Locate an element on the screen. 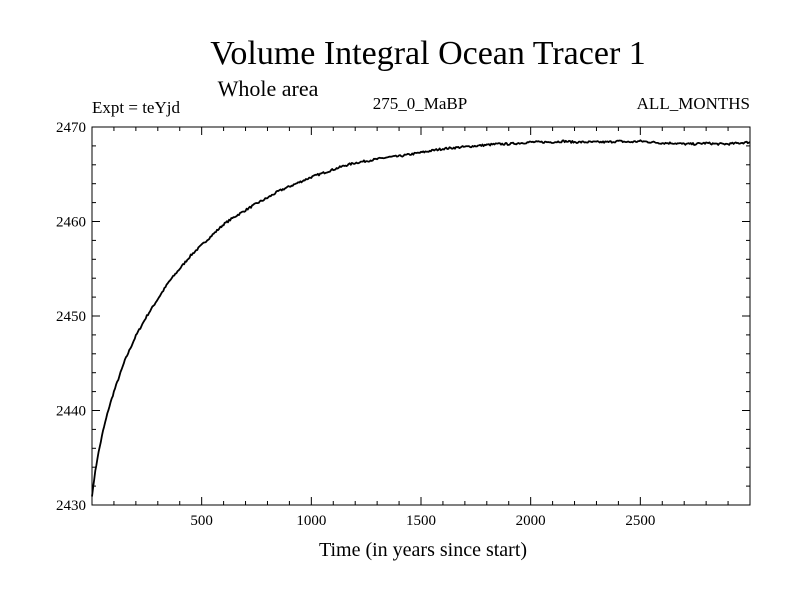  experiment-label: Expt = teYjd is located at coordinates (136, 107).